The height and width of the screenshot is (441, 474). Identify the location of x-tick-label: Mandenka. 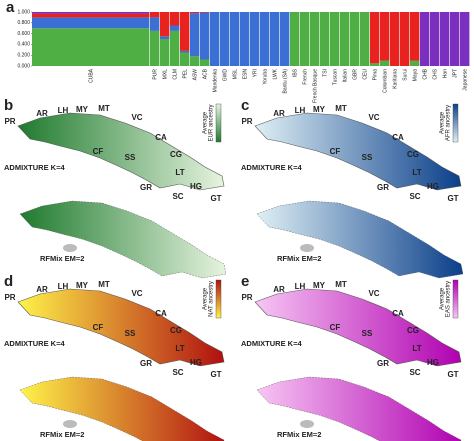
(215, 81).